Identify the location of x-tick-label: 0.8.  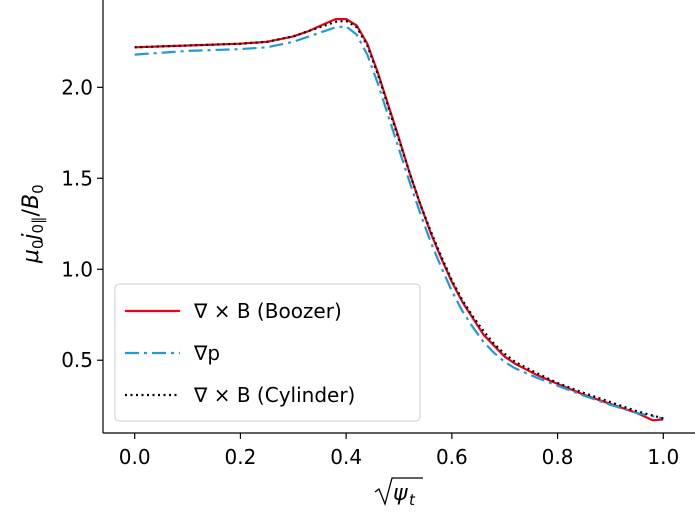
(558, 457).